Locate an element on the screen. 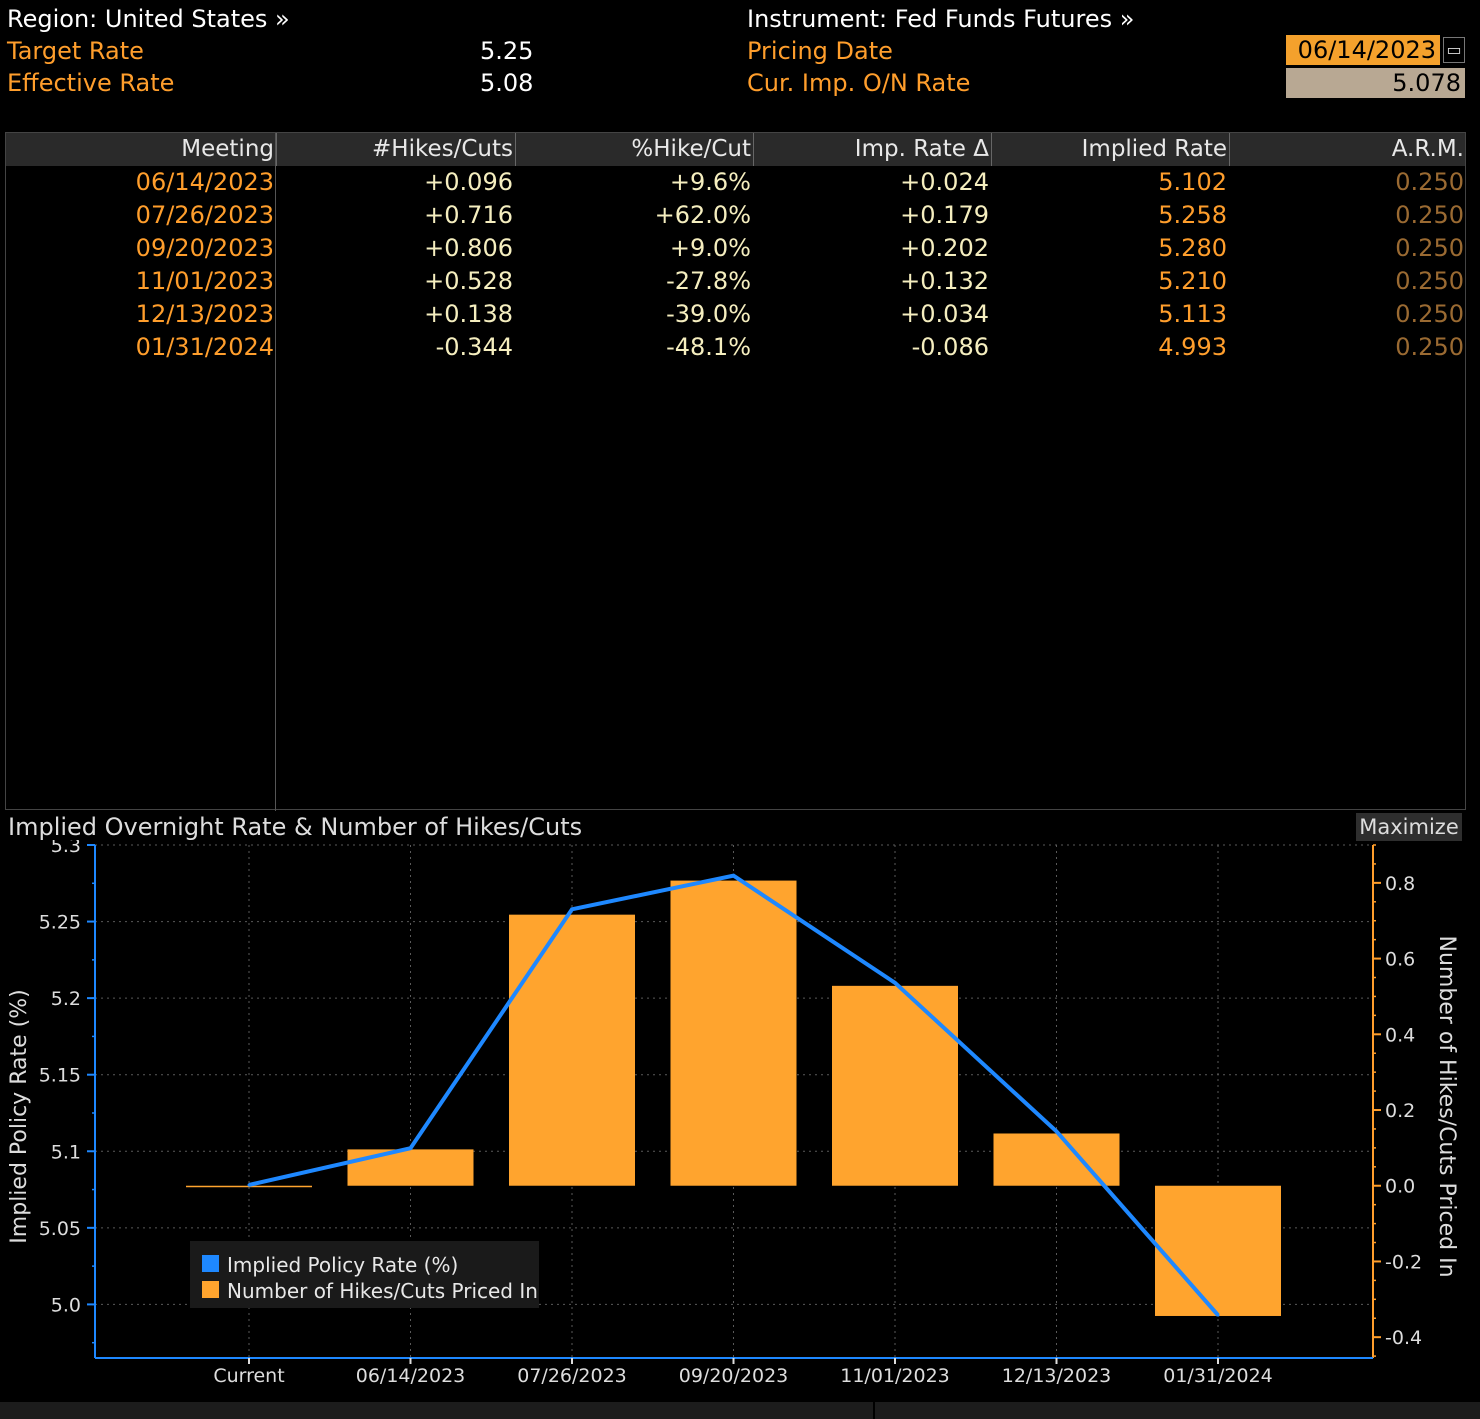 This screenshot has height=1419, width=1480. cell-meeting: 09/20/2023 is located at coordinates (204, 248).